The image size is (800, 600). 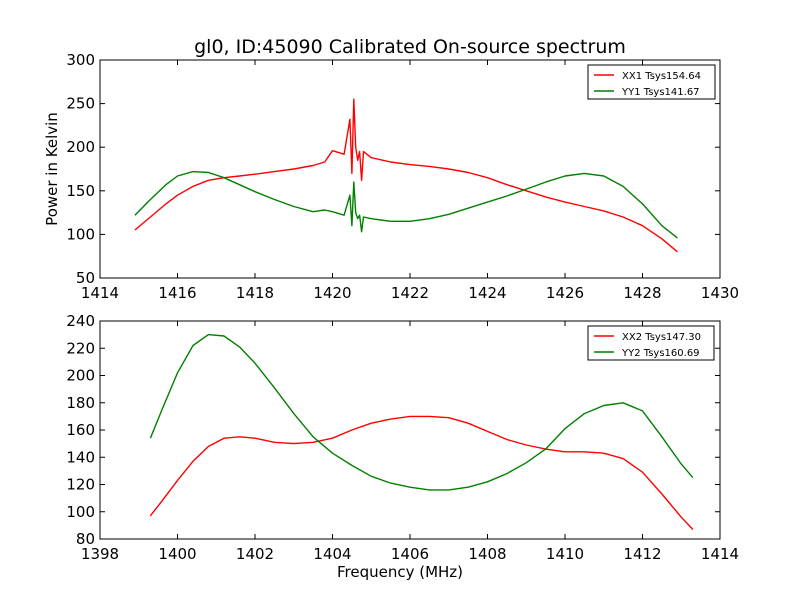 I want to click on y-tick-label: 50, so click(x=85, y=278).